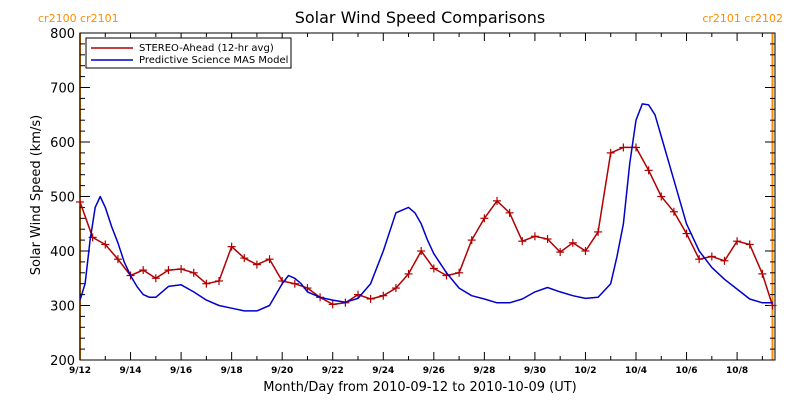 The height and width of the screenshot is (400, 800). What do you see at coordinates (213, 60) in the screenshot?
I see `legend-label-mas: Predictive Science MAS Model` at bounding box center [213, 60].